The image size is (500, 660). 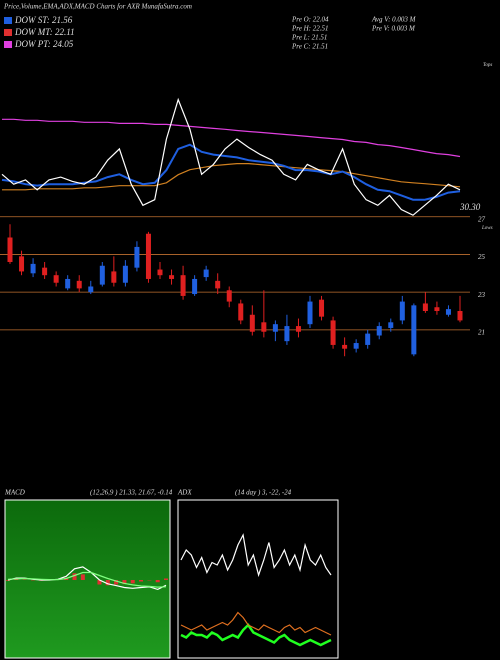 What do you see at coordinates (487, 65) in the screenshot?
I see `tops-annotation: Tops` at bounding box center [487, 65].